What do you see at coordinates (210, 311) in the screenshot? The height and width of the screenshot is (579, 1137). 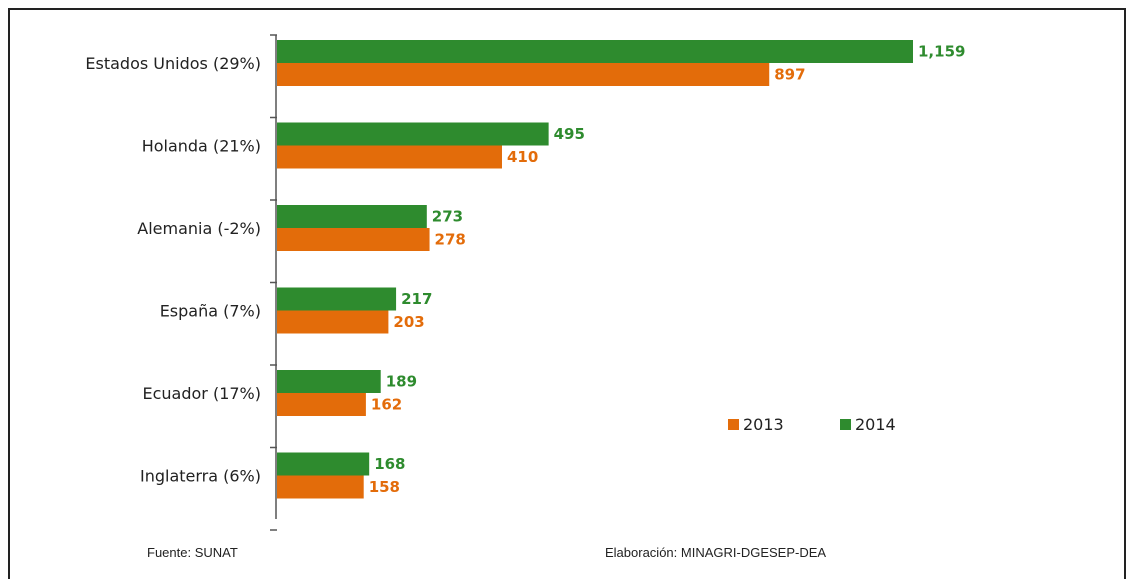 I see `category-label-espana-7: España (7%)` at bounding box center [210, 311].